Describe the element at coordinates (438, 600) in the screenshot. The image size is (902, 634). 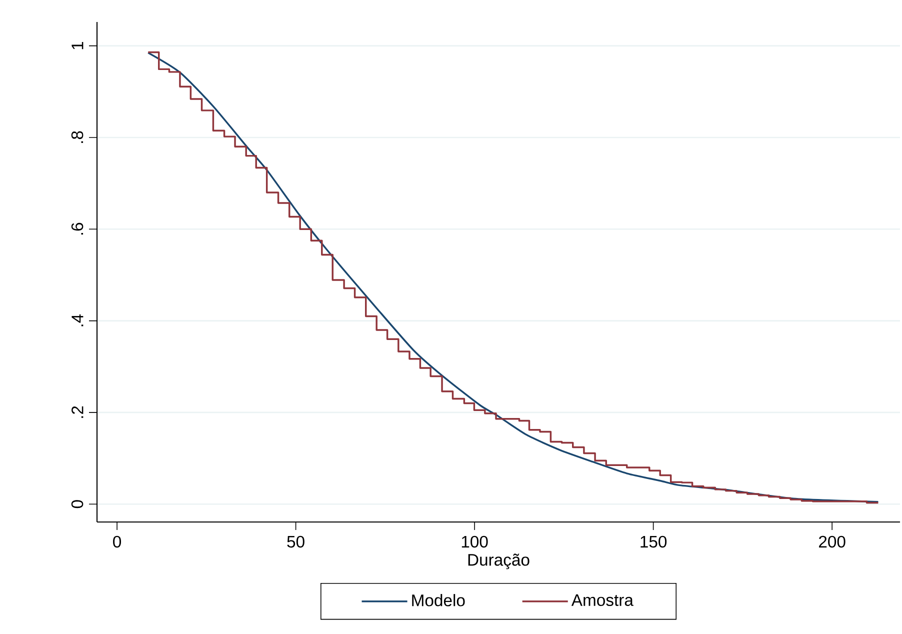
I see `legend-label: Modelo` at that location.